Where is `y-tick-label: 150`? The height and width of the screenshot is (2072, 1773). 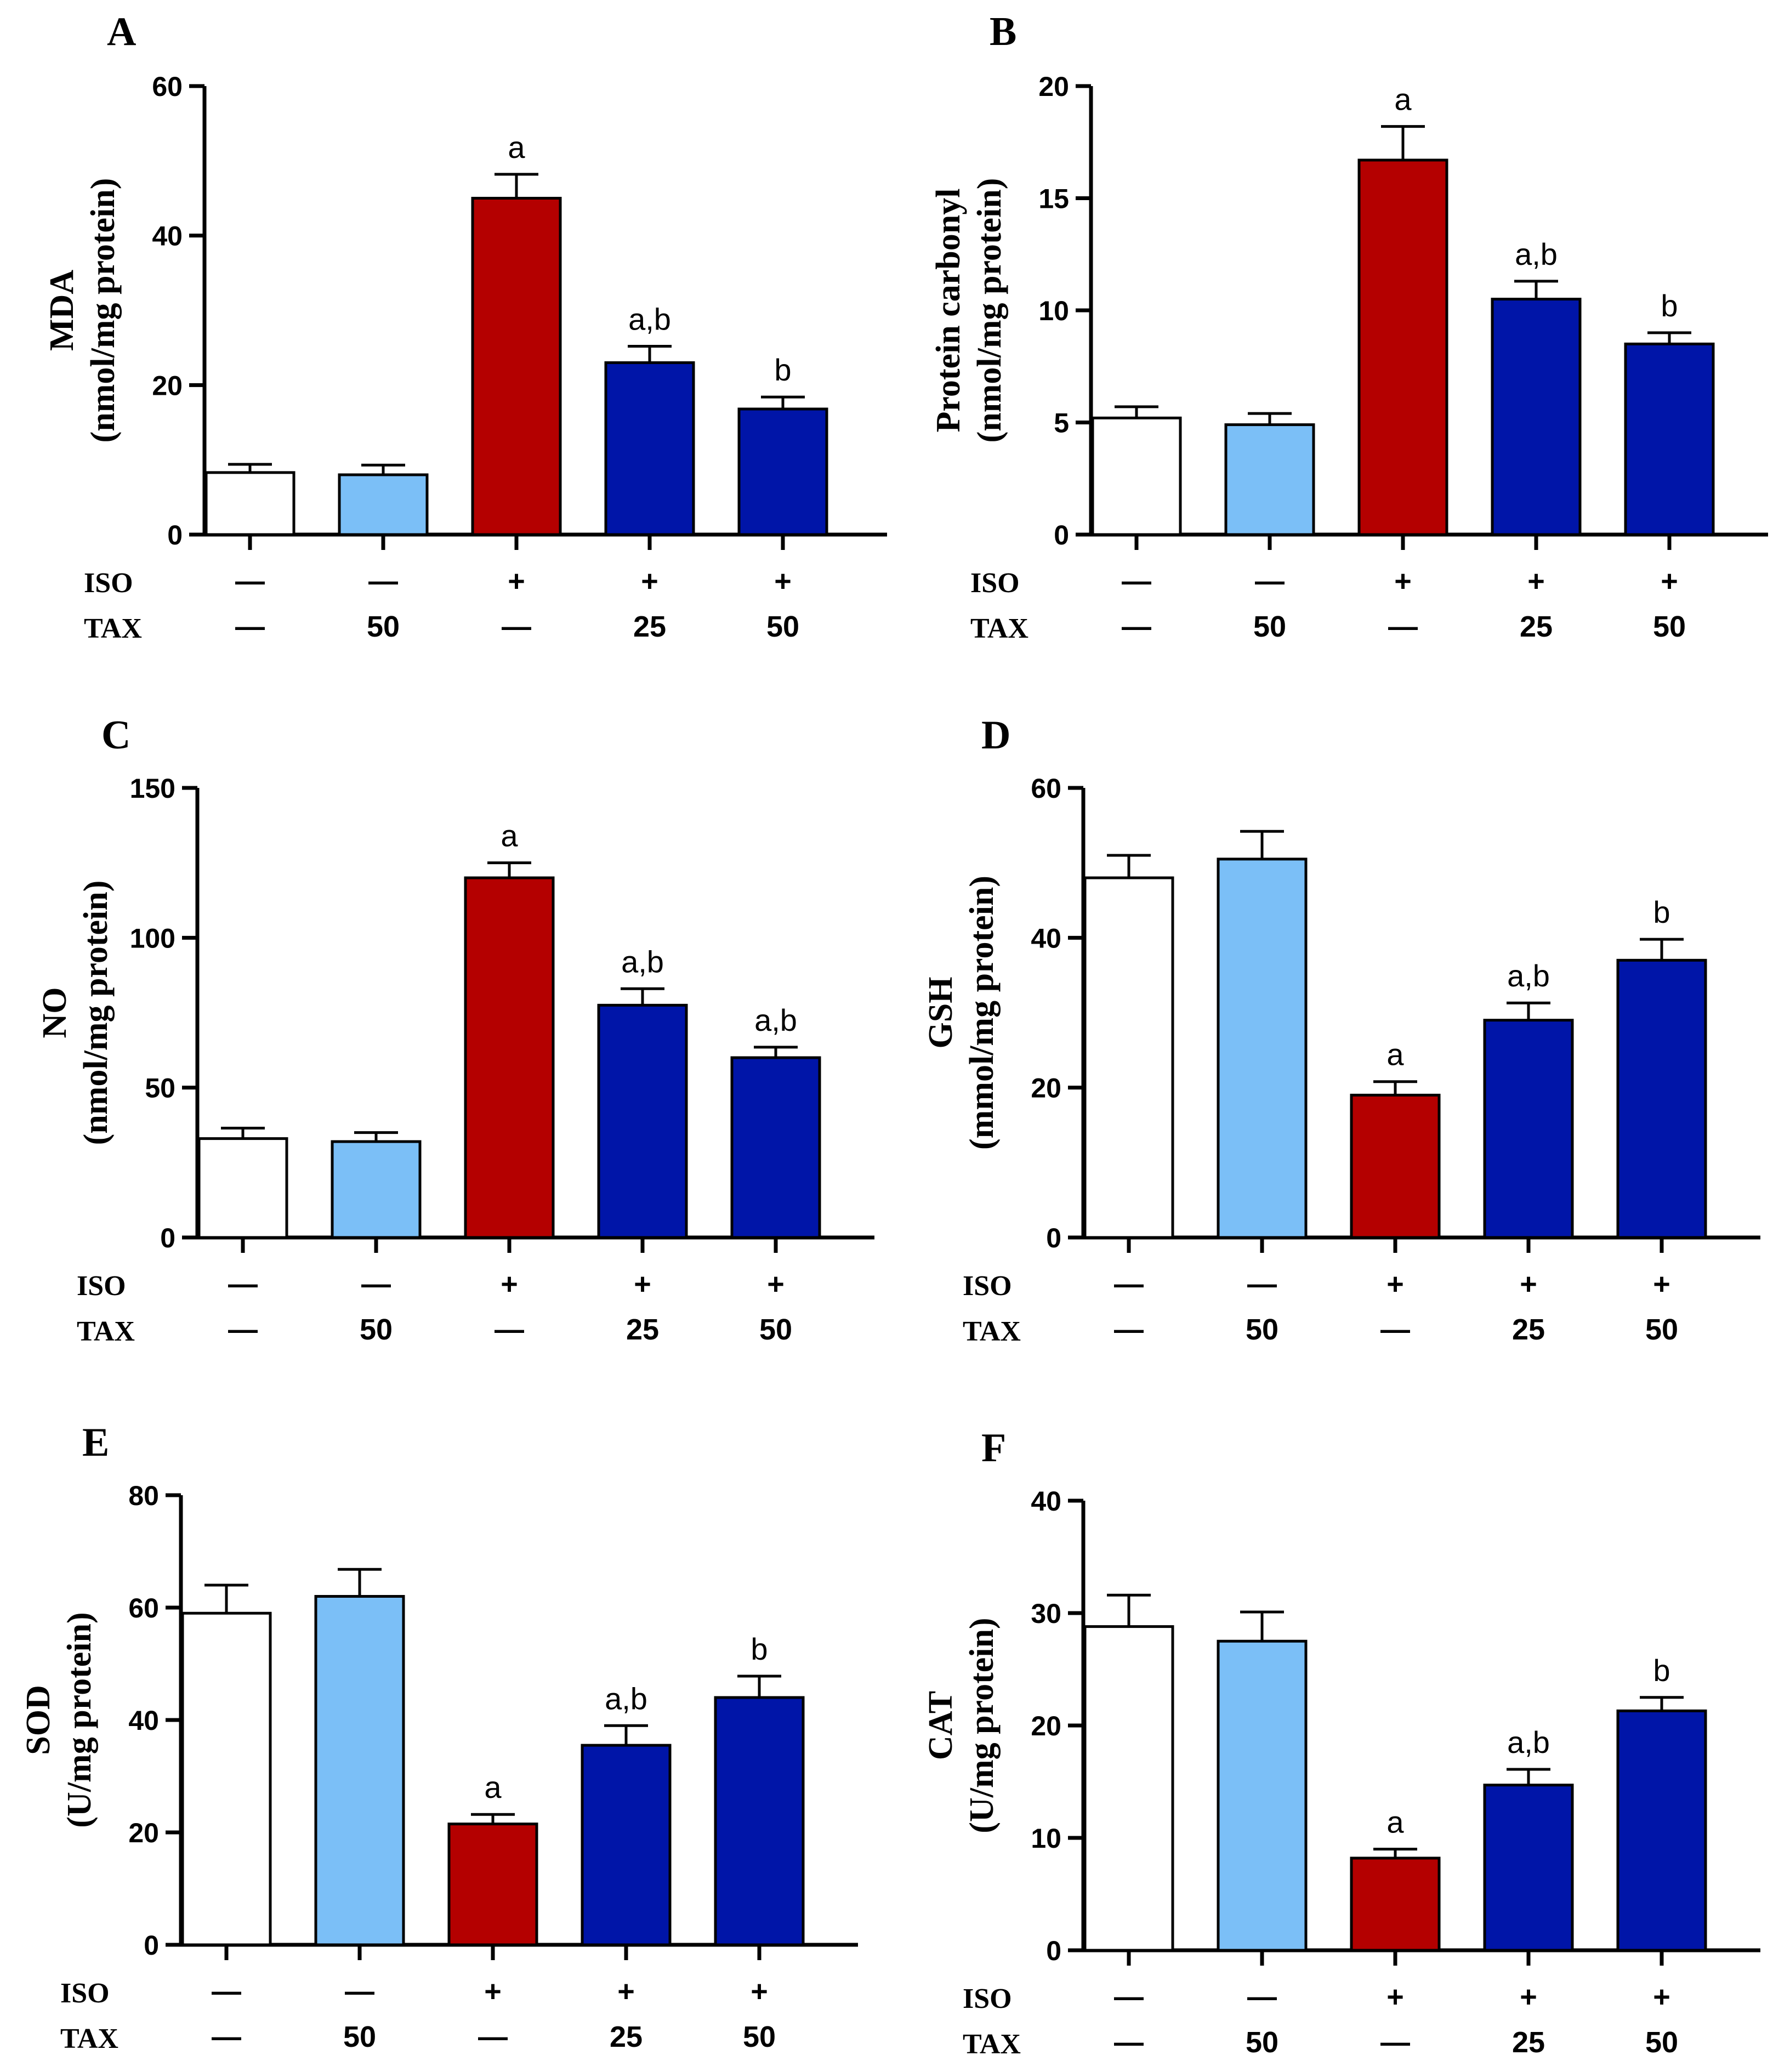 y-tick-label: 150 is located at coordinates (152, 788).